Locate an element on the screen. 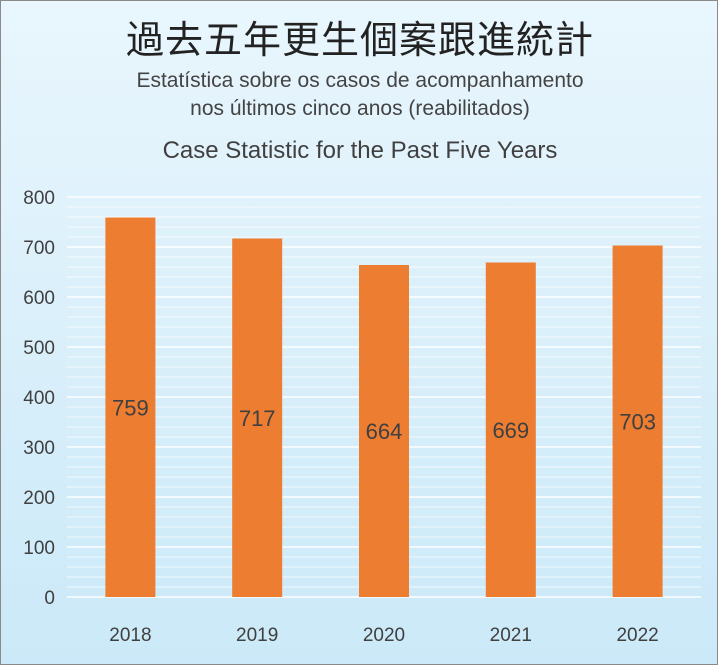  data-label: 664 is located at coordinates (384, 431).